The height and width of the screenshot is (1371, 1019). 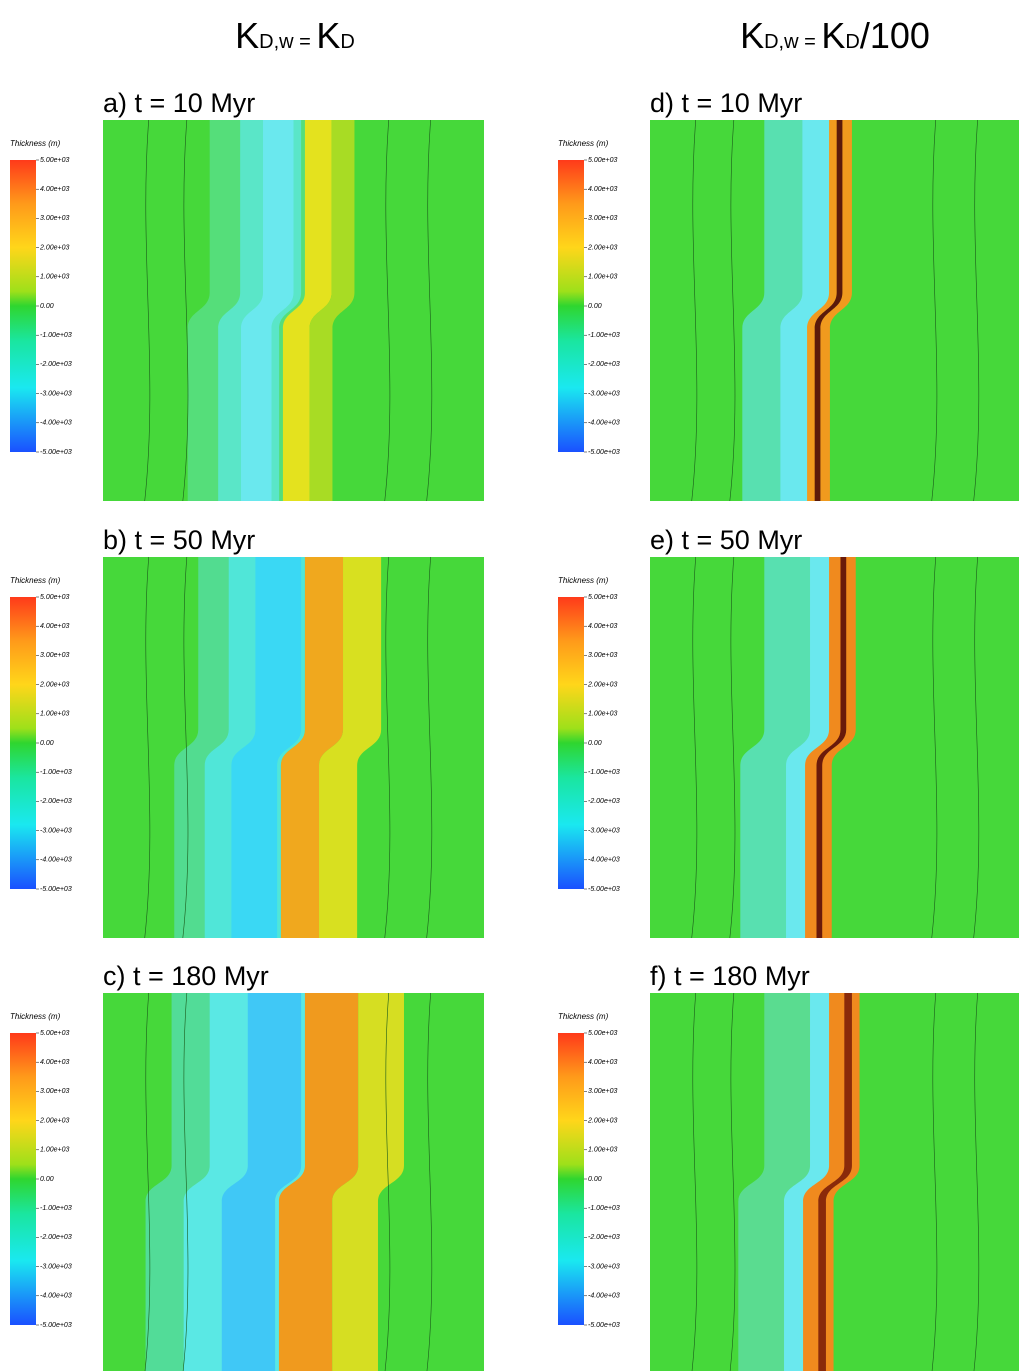 I want to click on panel-label: e) t = 50 Myr, so click(x=726, y=540).